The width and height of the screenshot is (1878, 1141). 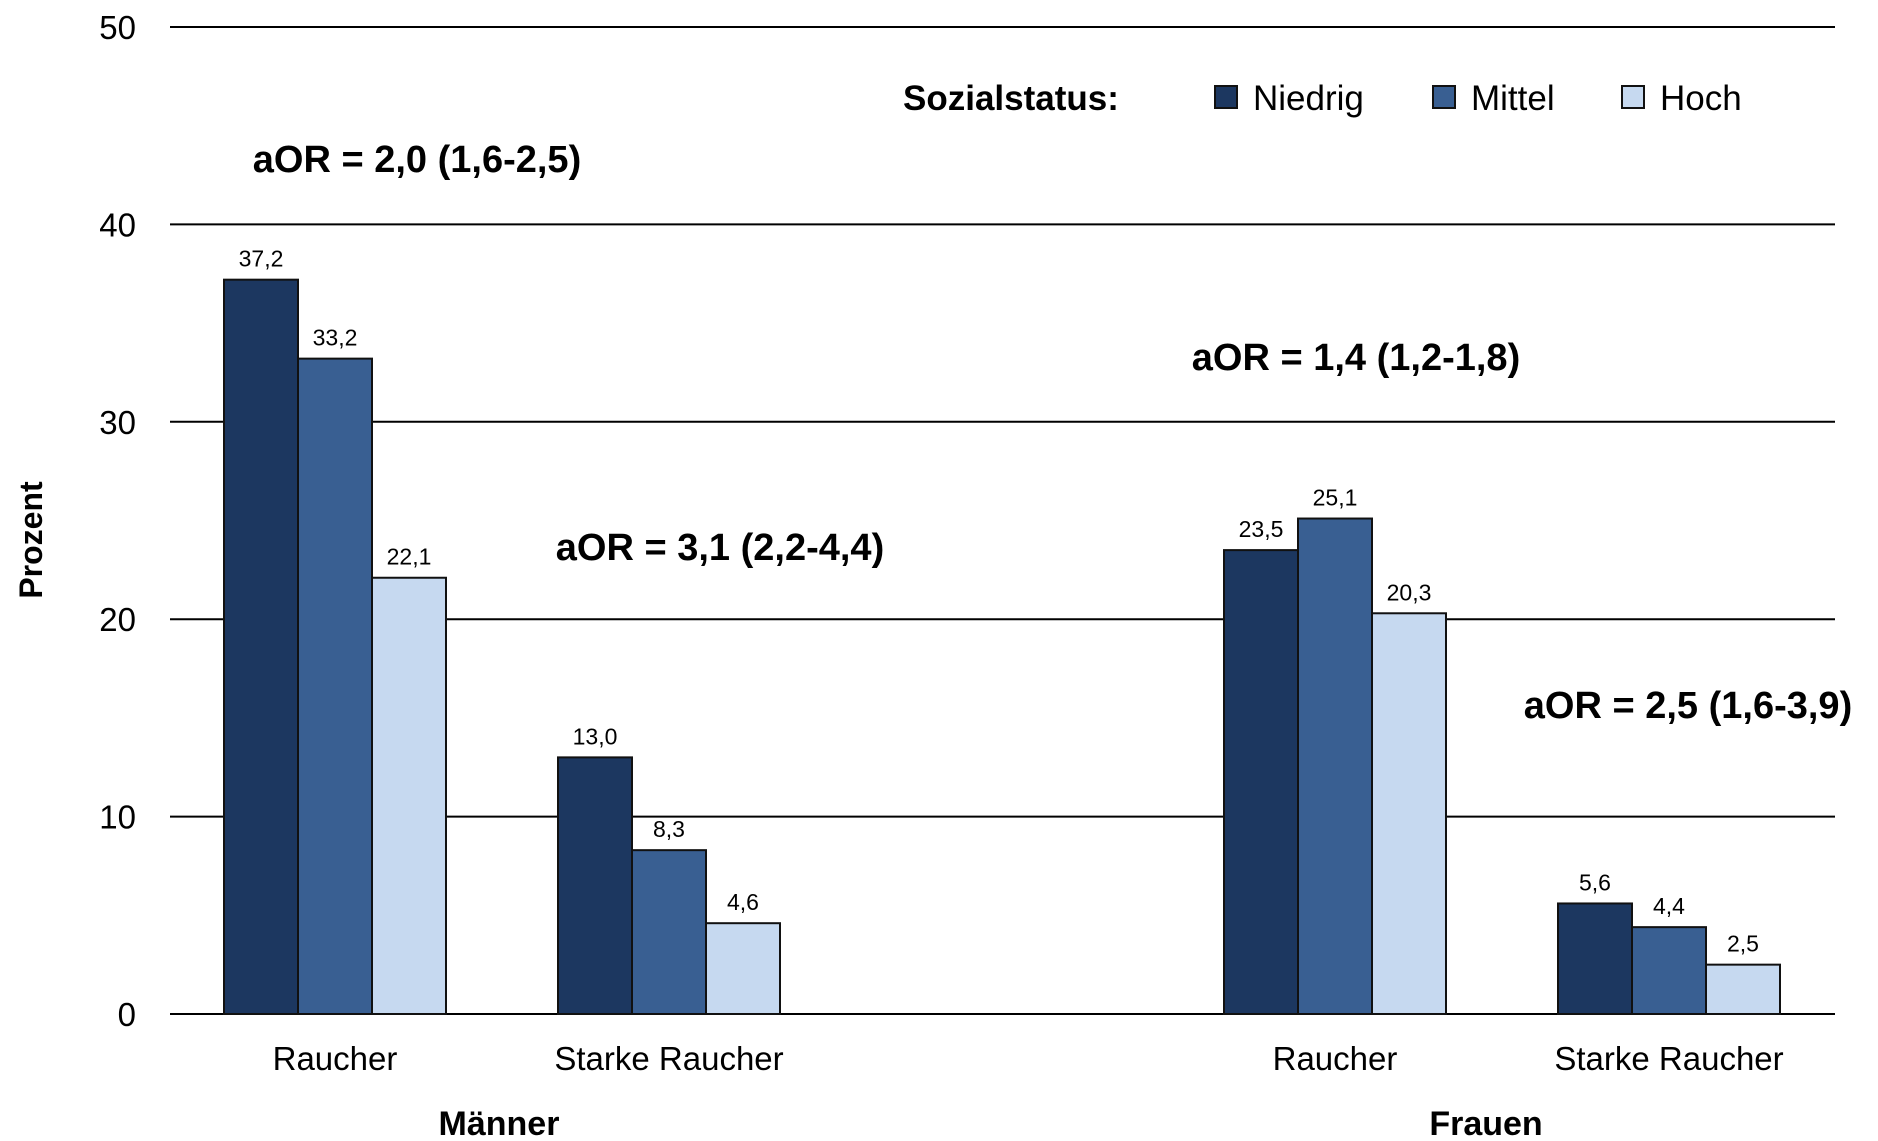 I want to click on legend-swatch-niedrig, so click(x=1226, y=97).